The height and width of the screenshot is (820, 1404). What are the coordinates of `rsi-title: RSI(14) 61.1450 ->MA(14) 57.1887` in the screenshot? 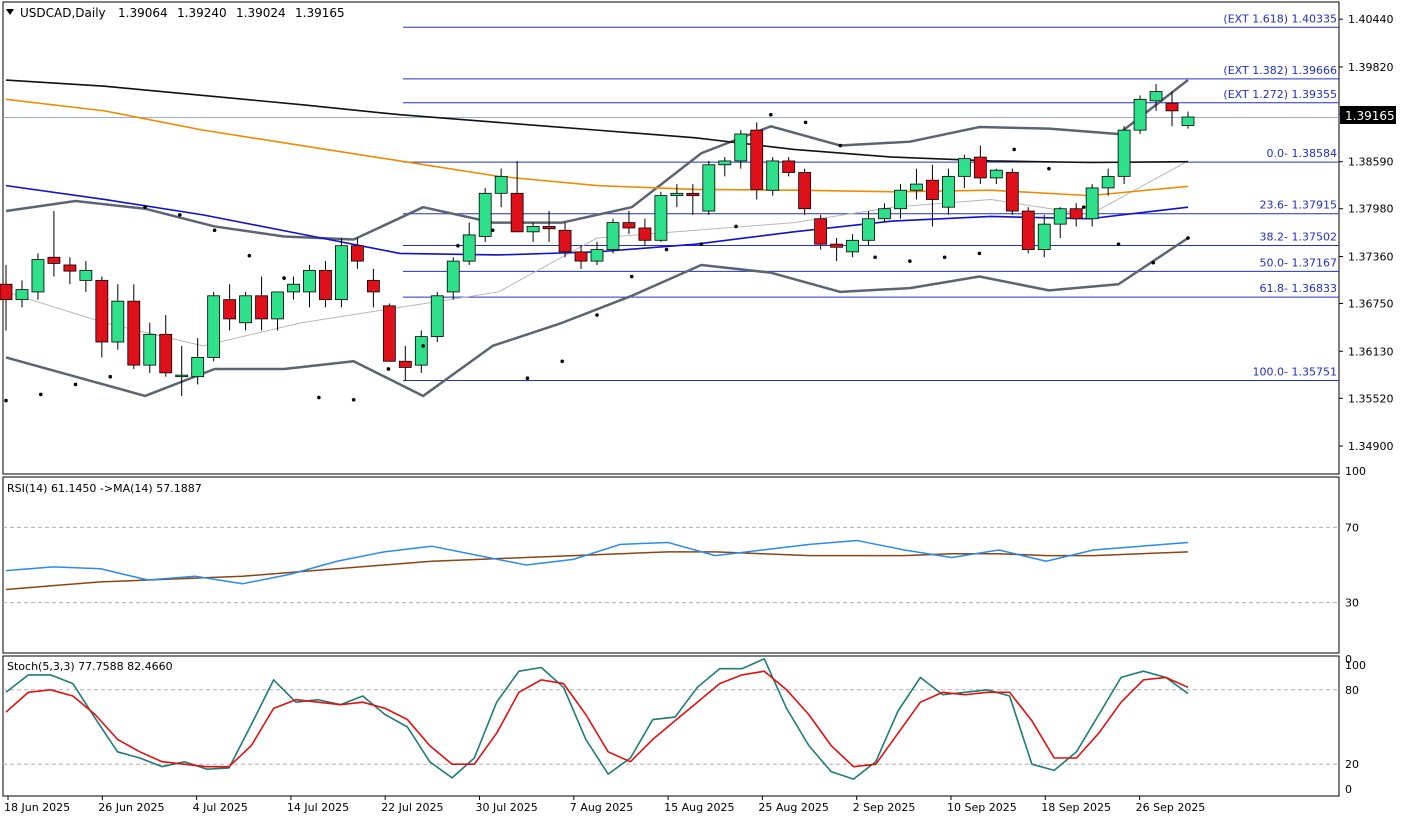 It's located at (104, 488).